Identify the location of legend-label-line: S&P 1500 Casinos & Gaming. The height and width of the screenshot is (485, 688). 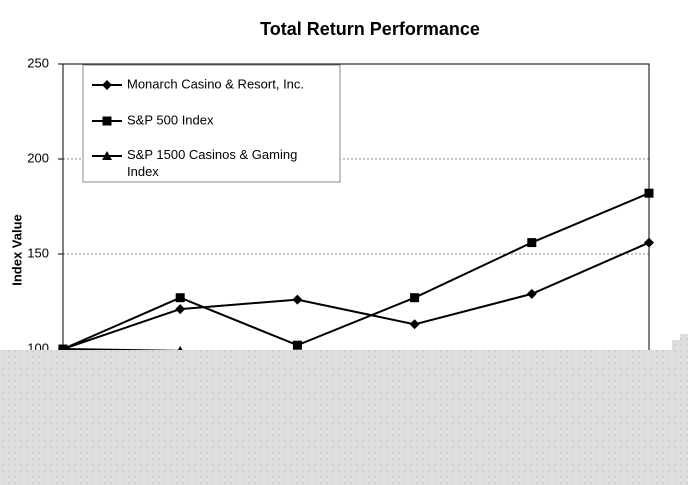
(212, 154).